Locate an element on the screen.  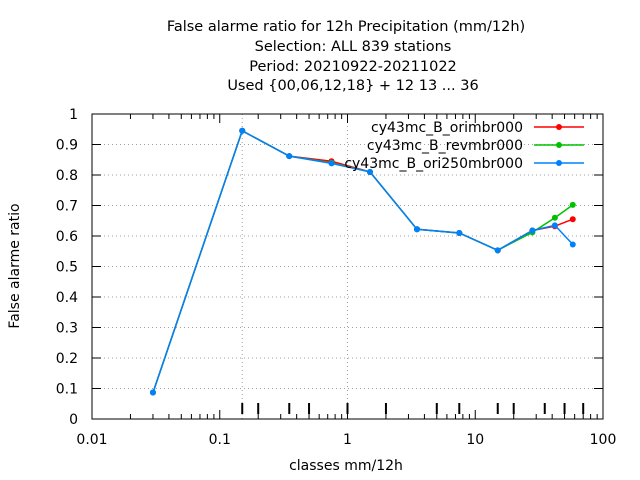
y-tick-label: 0.5 is located at coordinates (67, 268).